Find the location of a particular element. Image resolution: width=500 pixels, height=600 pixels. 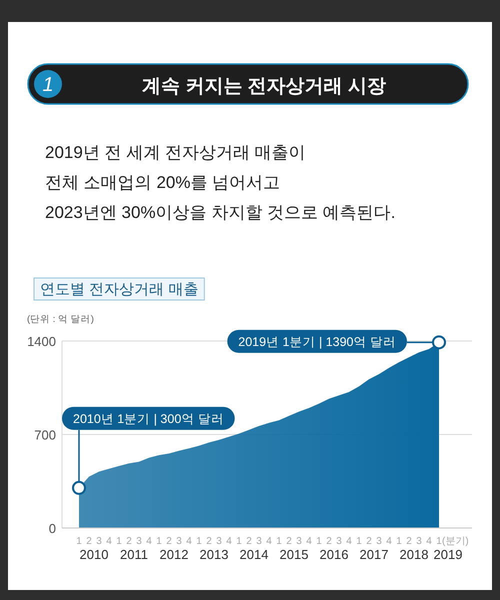

annotation: 2019년 1분기 | 1390억 달러 is located at coordinates (317, 341).